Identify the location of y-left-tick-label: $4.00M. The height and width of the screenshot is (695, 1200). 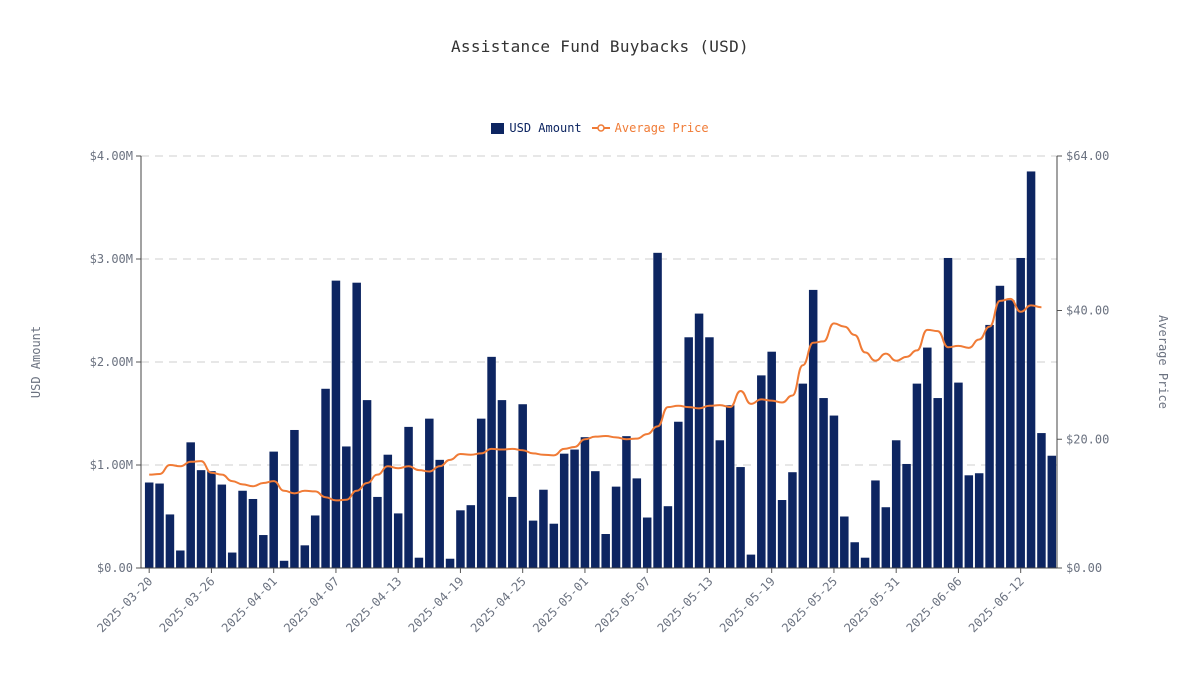
(111, 156).